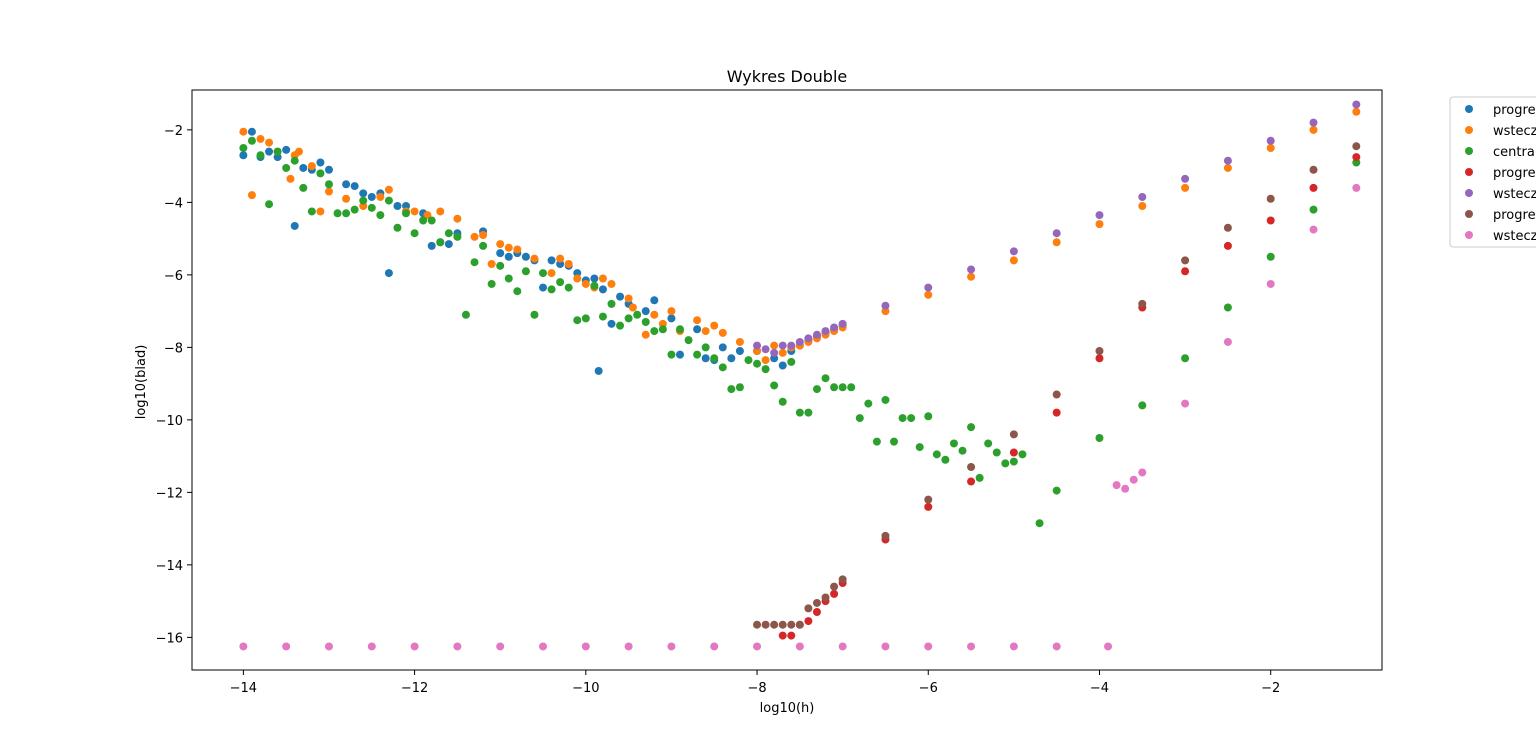 The height and width of the screenshot is (754, 1536). What do you see at coordinates (1514, 236) in the screenshot?
I see `legend-label: wstecz` at bounding box center [1514, 236].